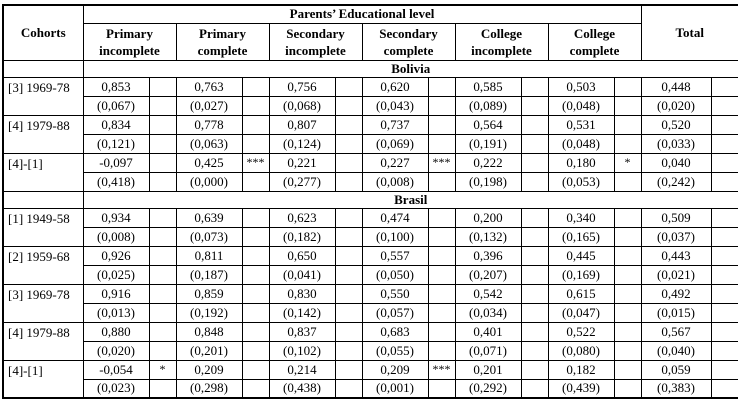  What do you see at coordinates (116, 388) in the screenshot?
I see `standard-error-cell: (0,023)` at bounding box center [116, 388].